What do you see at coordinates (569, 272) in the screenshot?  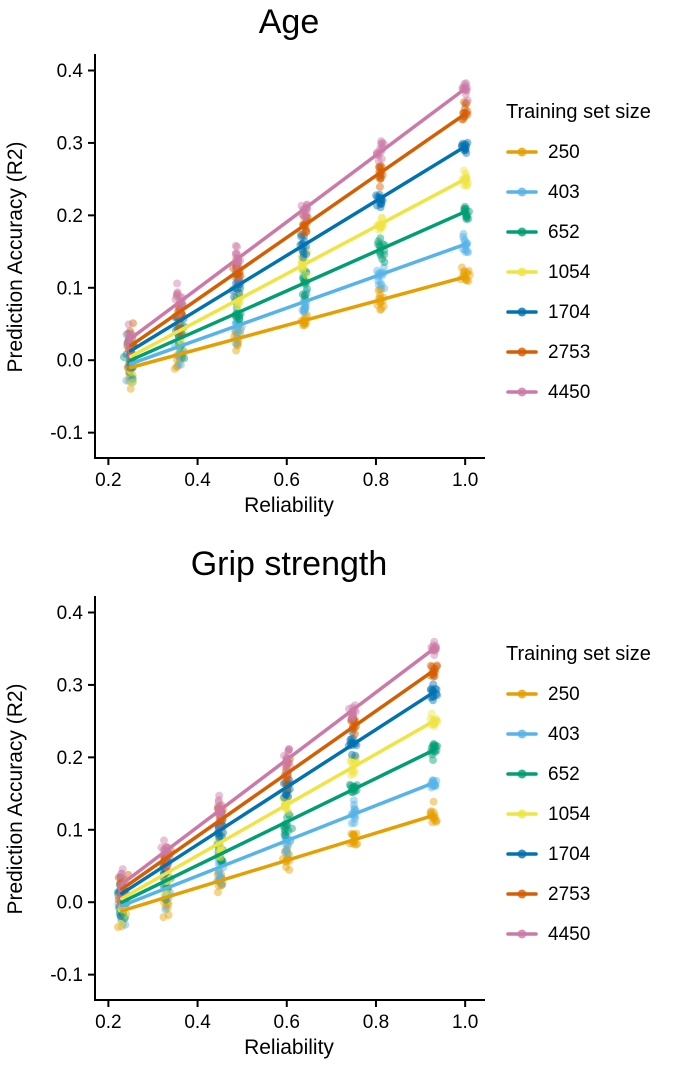 I see `legend-label: 1054` at bounding box center [569, 272].